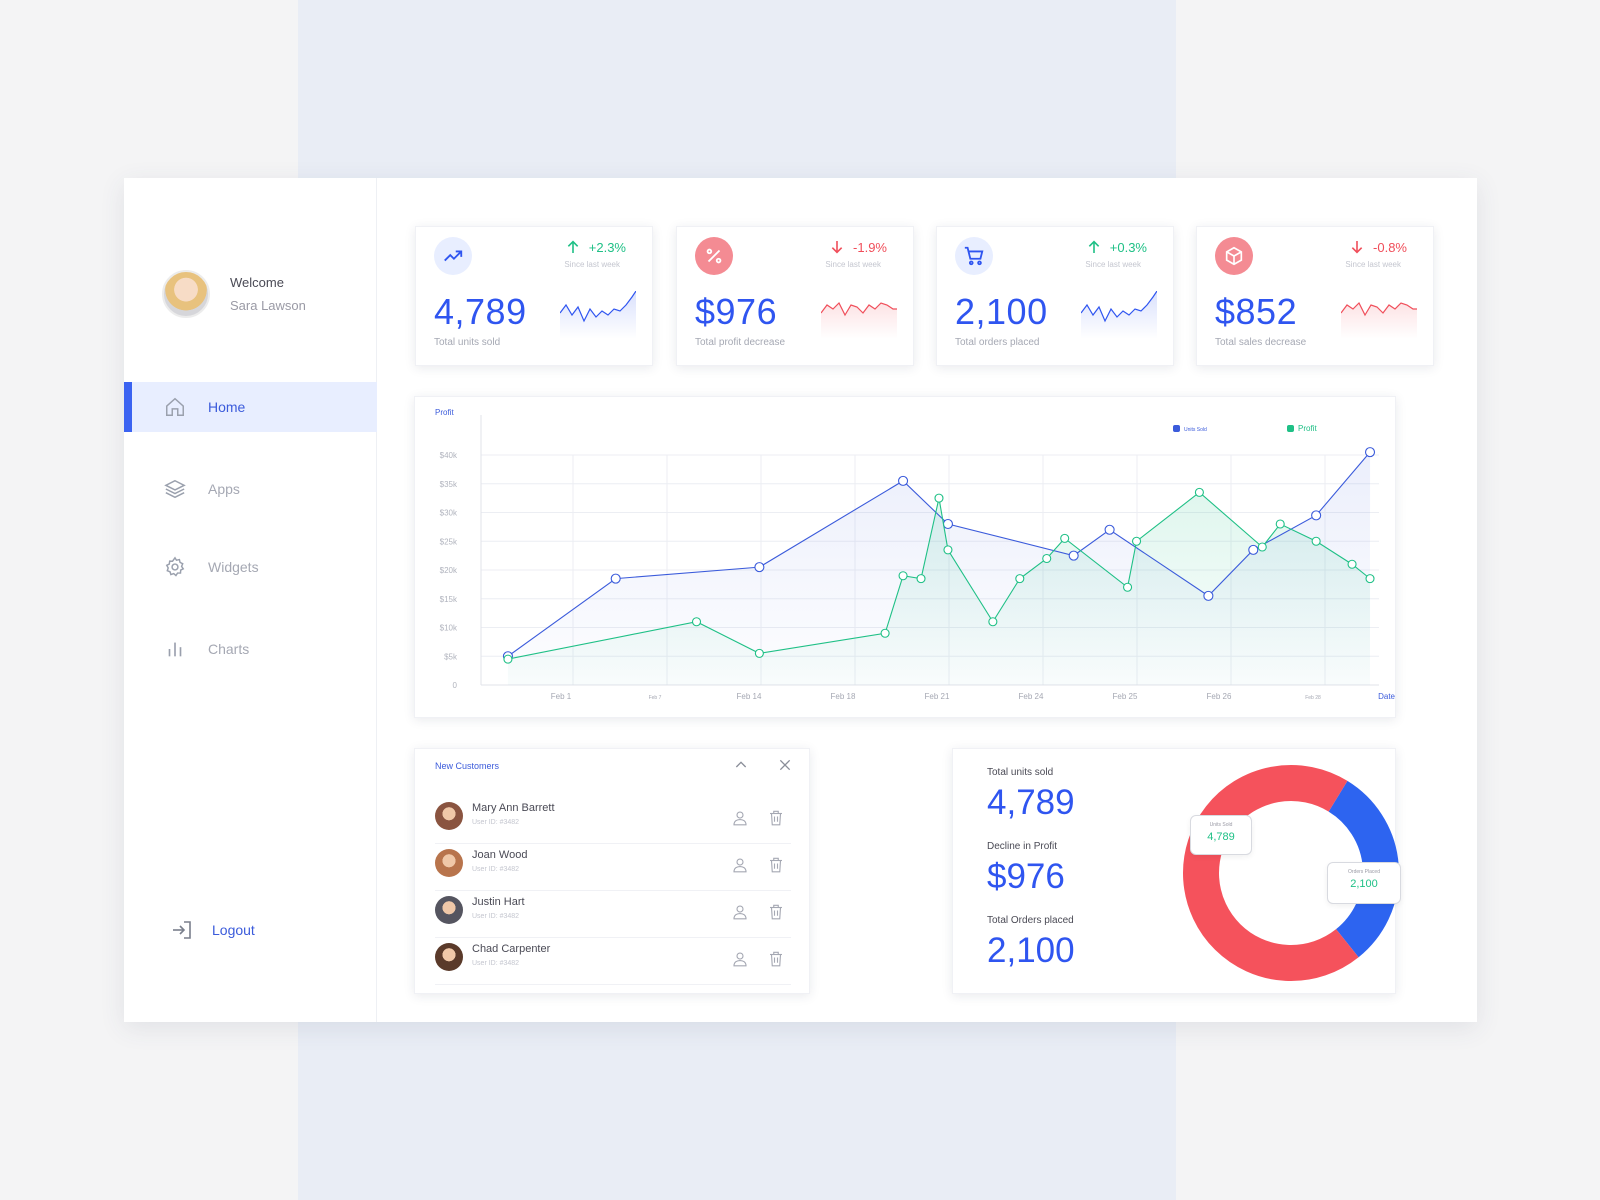 The image size is (1600, 1200). I want to click on box-icon, so click(1234, 256).